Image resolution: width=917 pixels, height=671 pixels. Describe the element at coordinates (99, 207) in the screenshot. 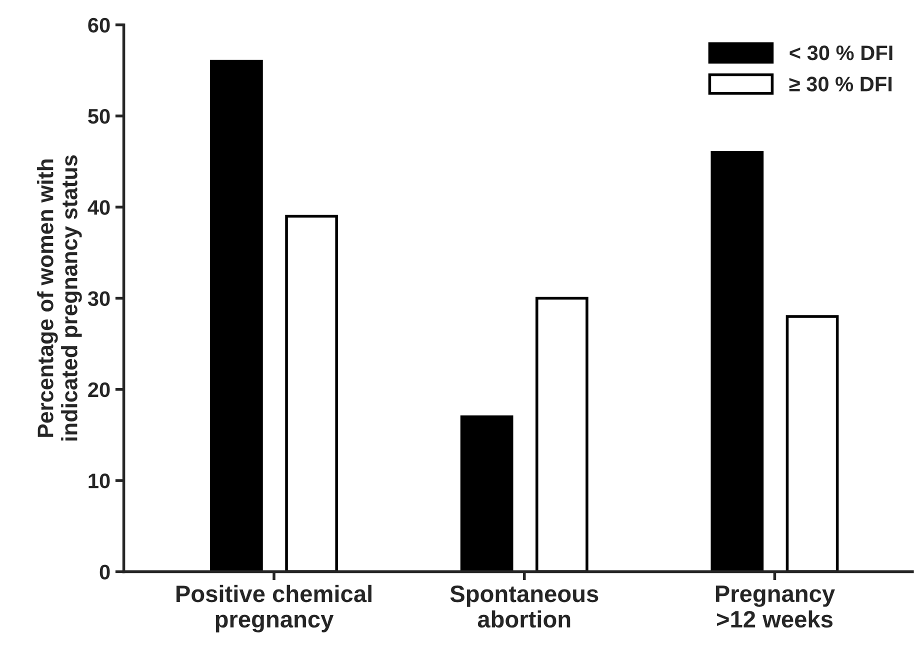

I see `y-tick-label: 40` at that location.